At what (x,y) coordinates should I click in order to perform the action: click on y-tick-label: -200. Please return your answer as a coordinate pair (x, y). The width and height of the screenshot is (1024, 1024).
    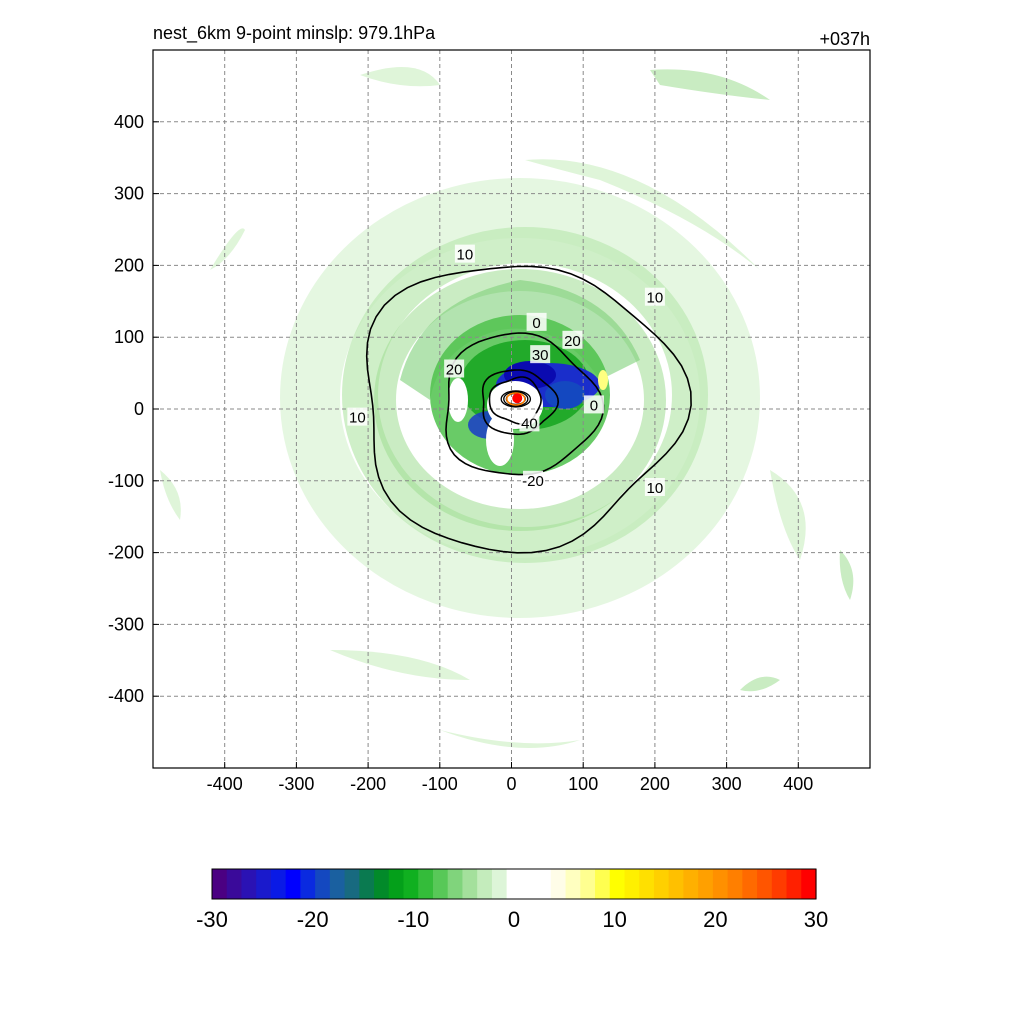
    Looking at the image, I should click on (126, 553).